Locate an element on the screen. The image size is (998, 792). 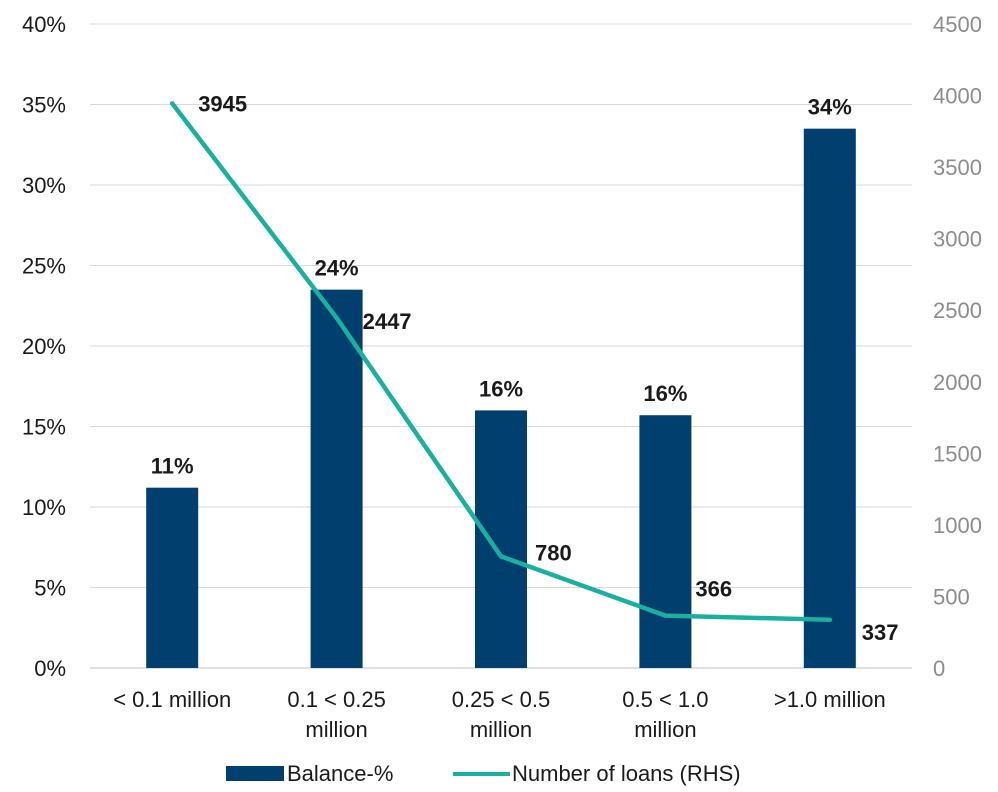
line-value-label: 337 is located at coordinates (880, 632).